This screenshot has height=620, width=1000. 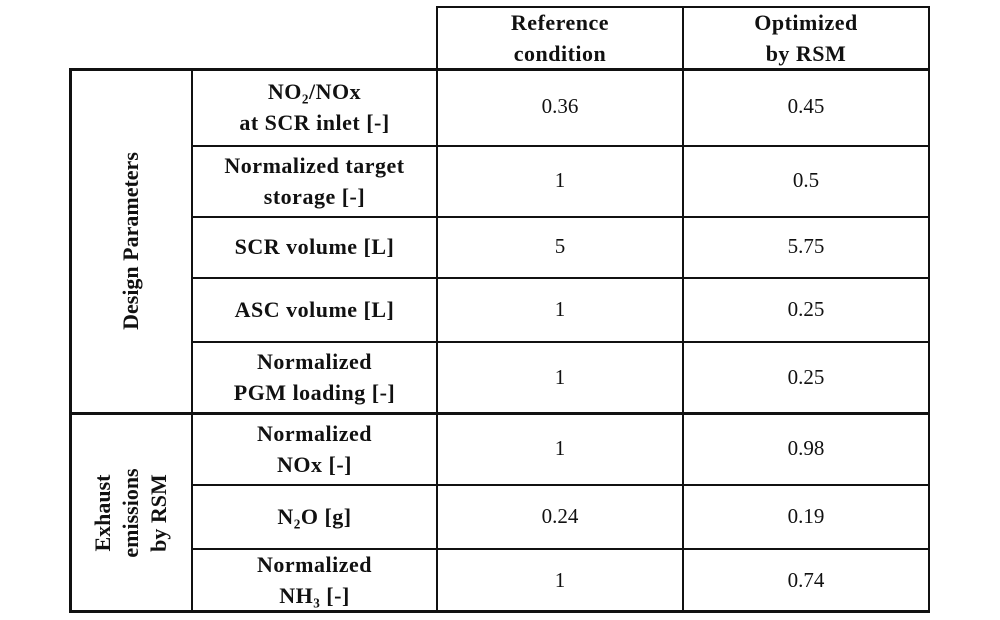 What do you see at coordinates (314, 309) in the screenshot?
I see `row-label: ASC volume [L]` at bounding box center [314, 309].